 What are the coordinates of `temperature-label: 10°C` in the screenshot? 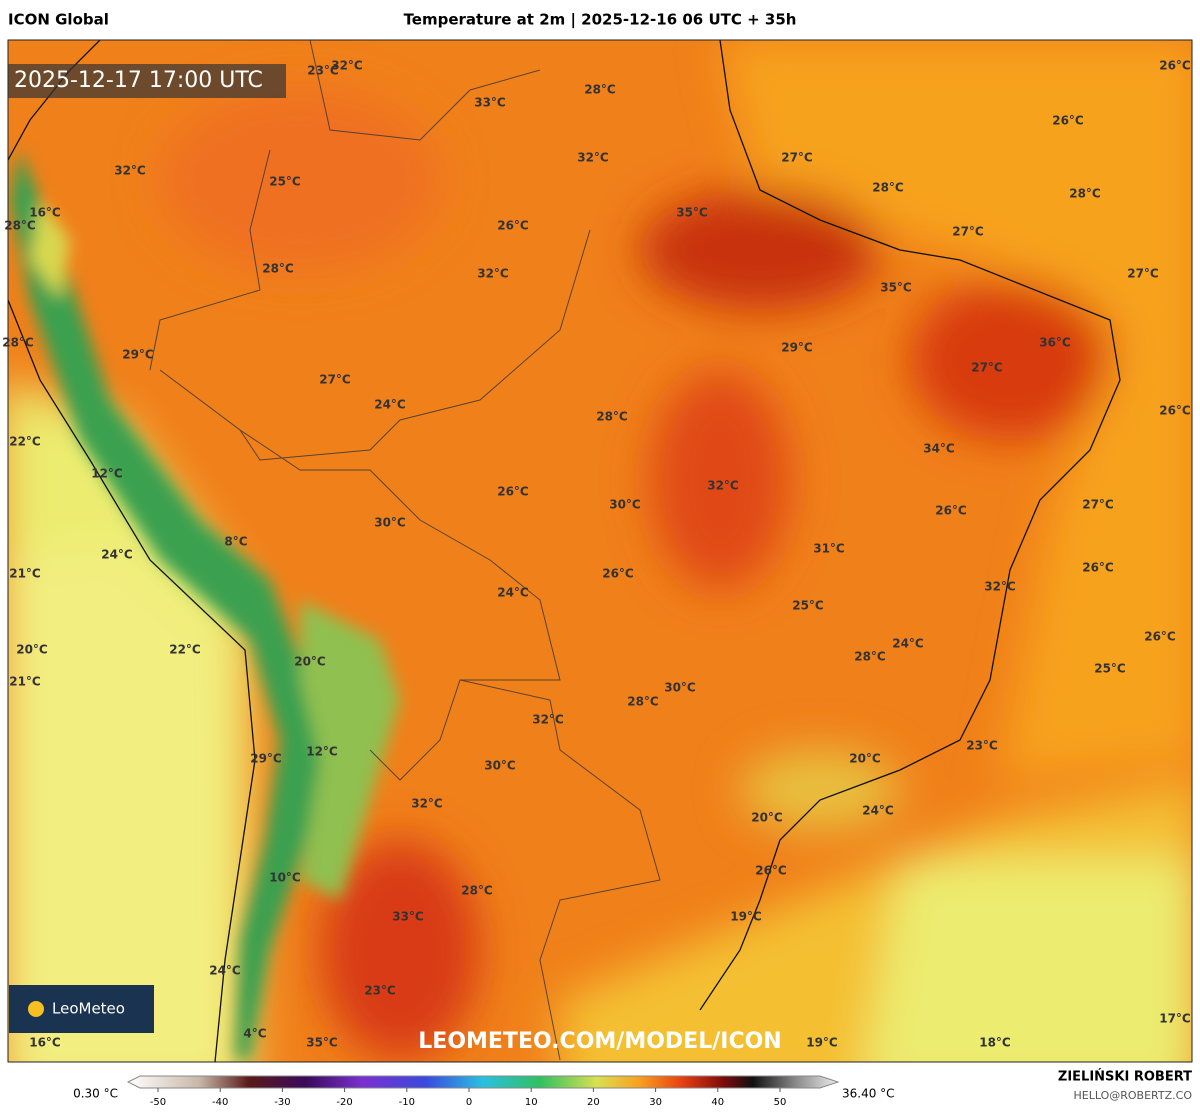 It's located at (285, 878).